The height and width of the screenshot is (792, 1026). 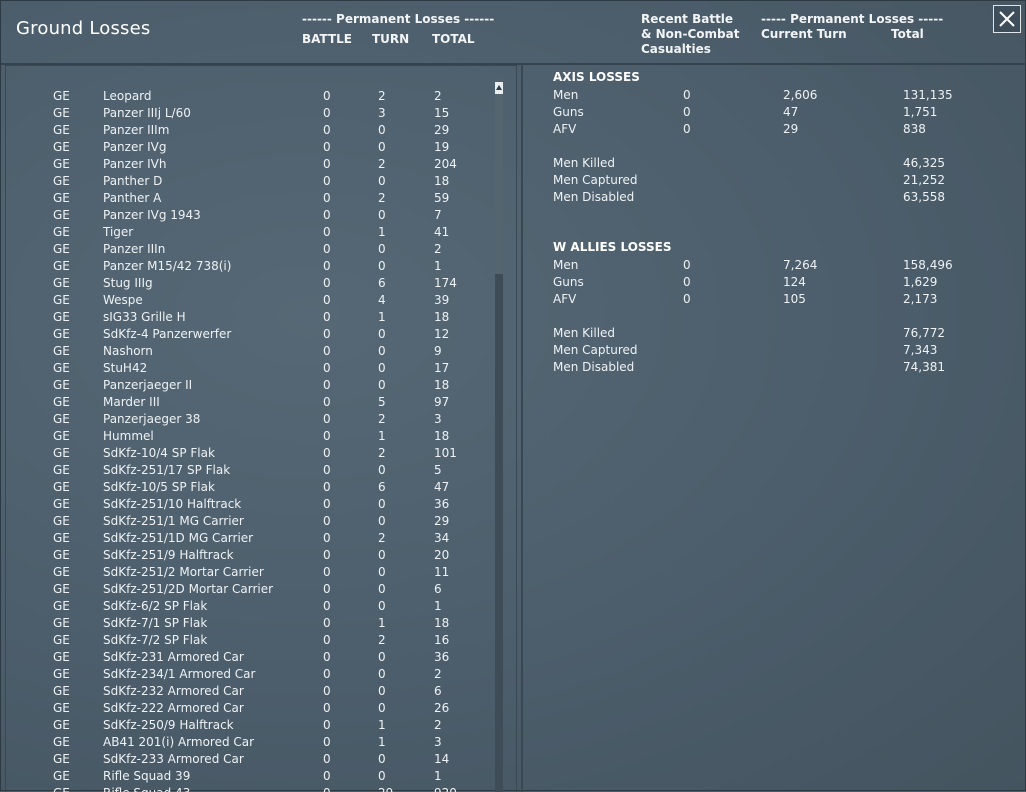 I want to click on table-row: GE Panzerjaeger II 0 0 18, so click(x=251, y=385).